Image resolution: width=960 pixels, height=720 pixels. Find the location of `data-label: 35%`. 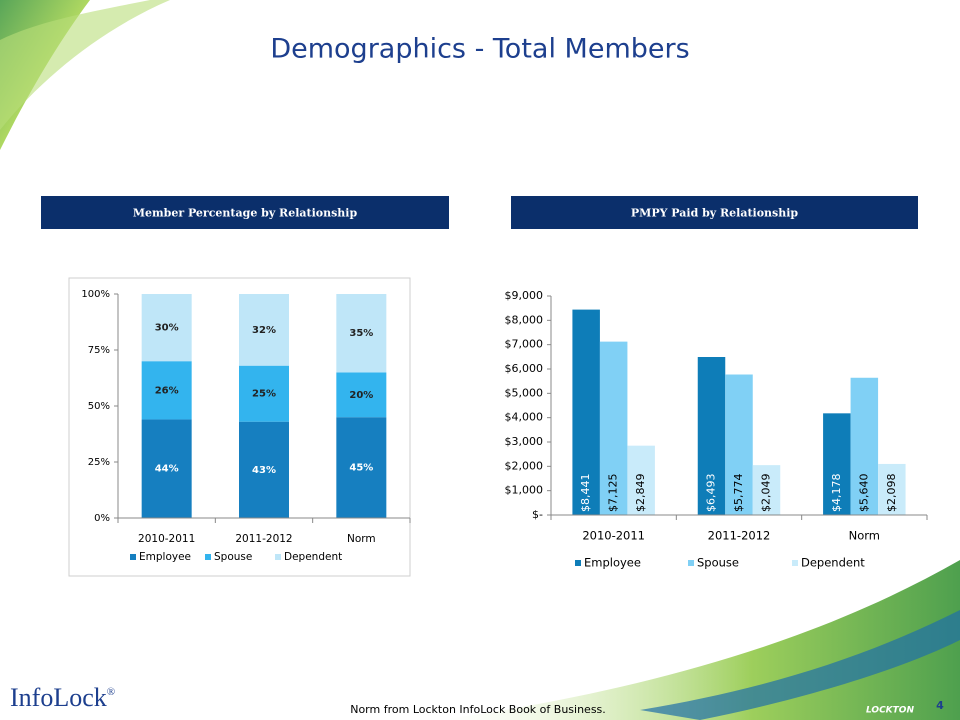

data-label: 35% is located at coordinates (361, 333).